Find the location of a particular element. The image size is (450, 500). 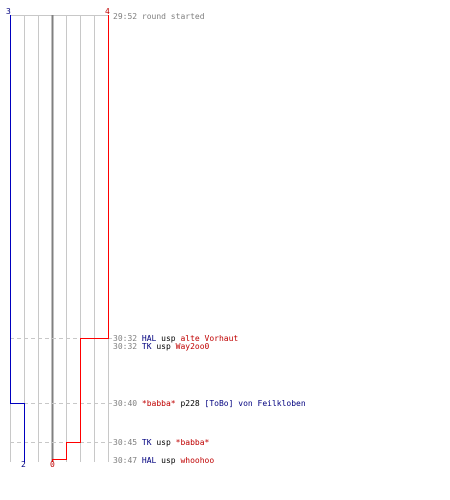

event-row: 30:32 HAL usp alte Vorhaut is located at coordinates (175, 339).